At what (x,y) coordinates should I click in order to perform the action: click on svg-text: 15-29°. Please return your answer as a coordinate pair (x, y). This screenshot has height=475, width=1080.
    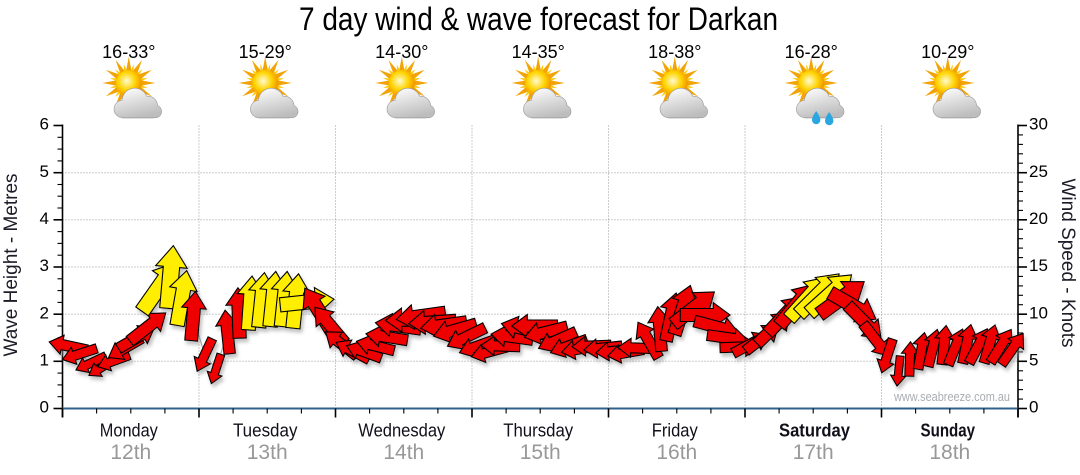
    Looking at the image, I should click on (265, 52).